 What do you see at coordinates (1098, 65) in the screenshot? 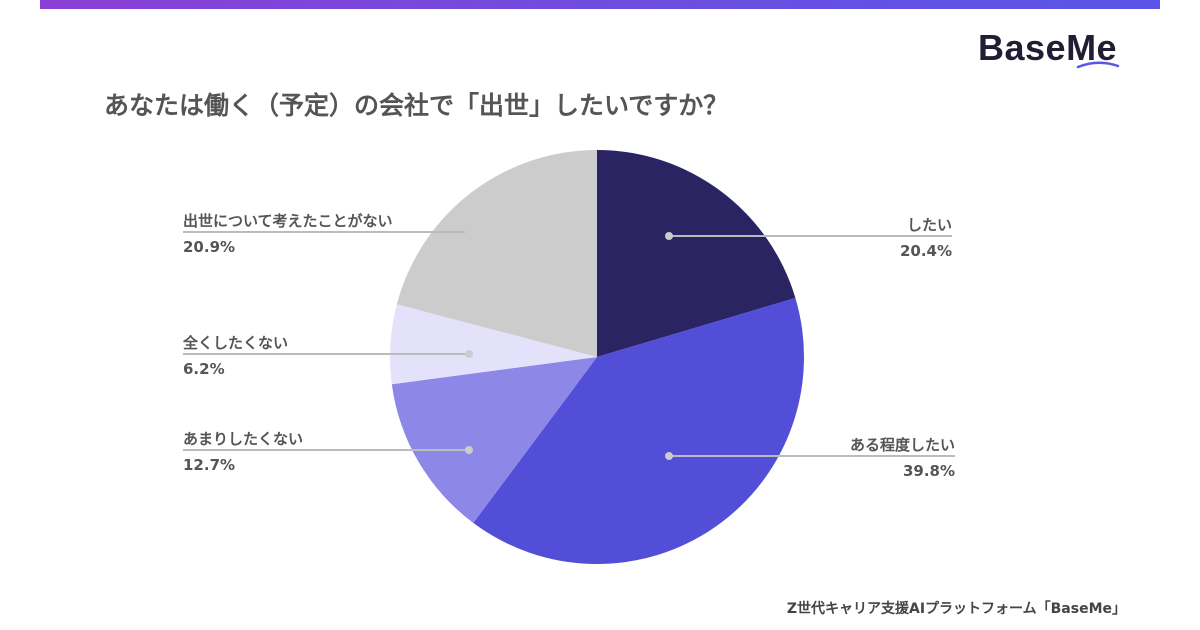
I see `logo-swoosh-icon` at bounding box center [1098, 65].